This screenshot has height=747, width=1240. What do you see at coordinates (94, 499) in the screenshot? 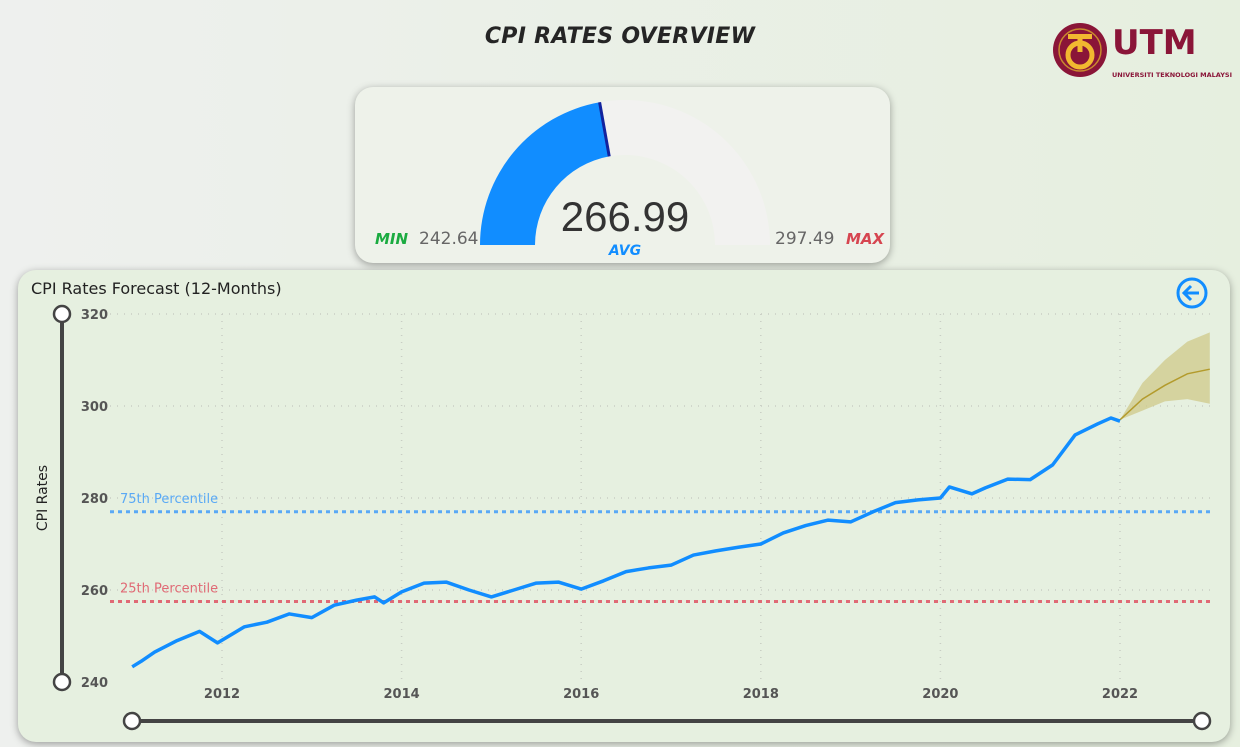
I see `y-tick-label: 280` at bounding box center [94, 499].